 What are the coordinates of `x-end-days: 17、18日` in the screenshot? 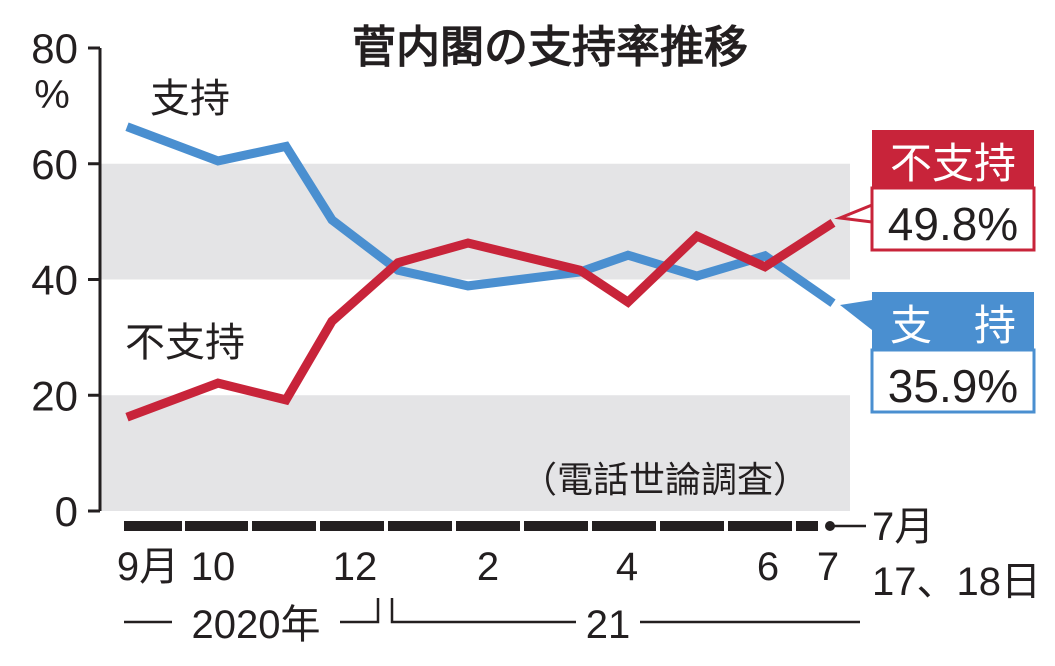 It's located at (956, 582).